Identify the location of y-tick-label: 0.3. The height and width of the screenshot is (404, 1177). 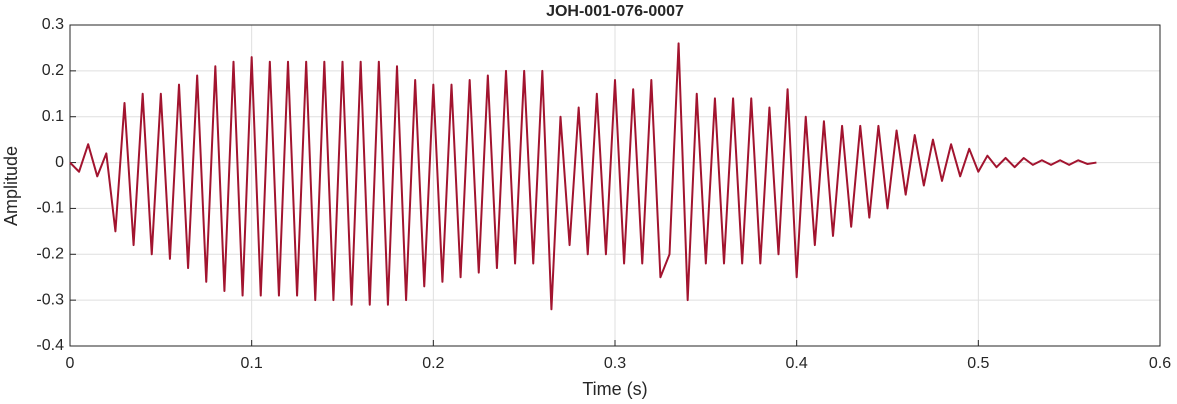
(53, 24).